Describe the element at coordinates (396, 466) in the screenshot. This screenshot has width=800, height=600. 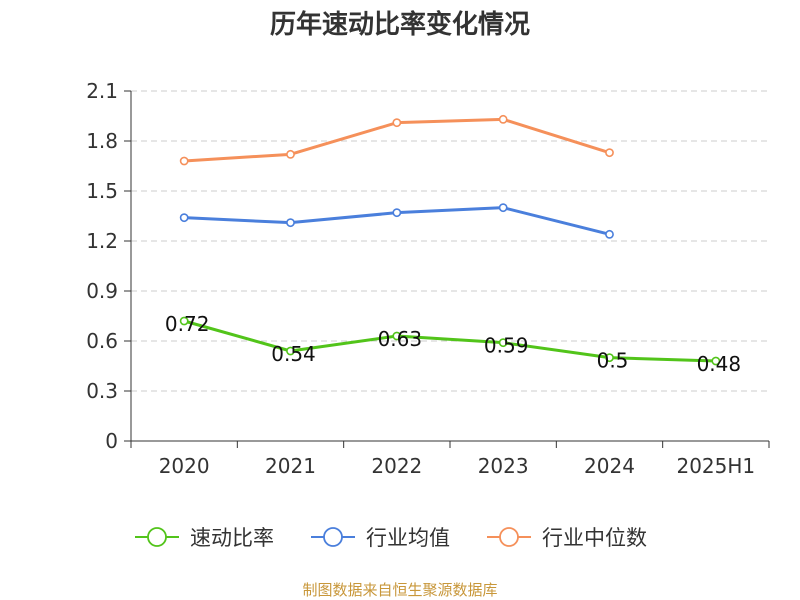
I see `x-tick-label: 2022` at that location.